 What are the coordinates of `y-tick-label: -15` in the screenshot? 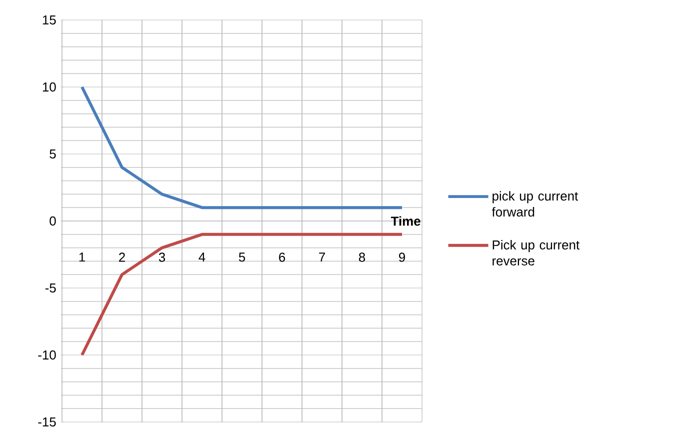 It's located at (47, 422).